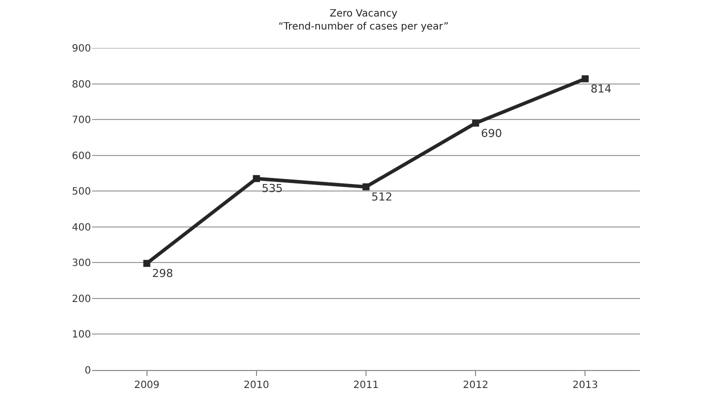 This screenshot has height=408, width=727. I want to click on y-tick-label: 700, so click(81, 120).